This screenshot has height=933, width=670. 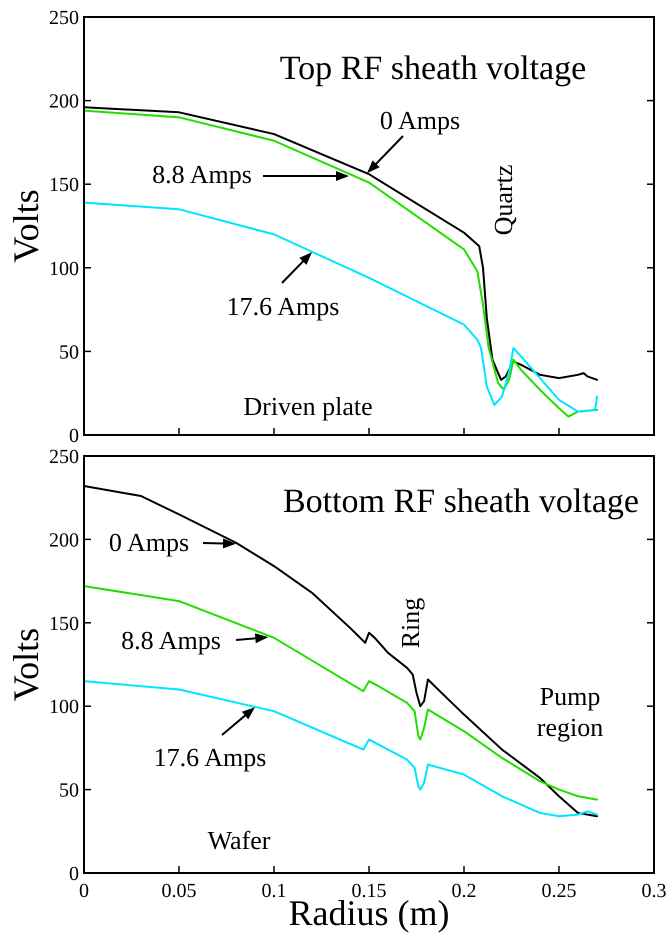 What do you see at coordinates (461, 501) in the screenshot?
I see `text: Bottom RF sheath voltage` at bounding box center [461, 501].